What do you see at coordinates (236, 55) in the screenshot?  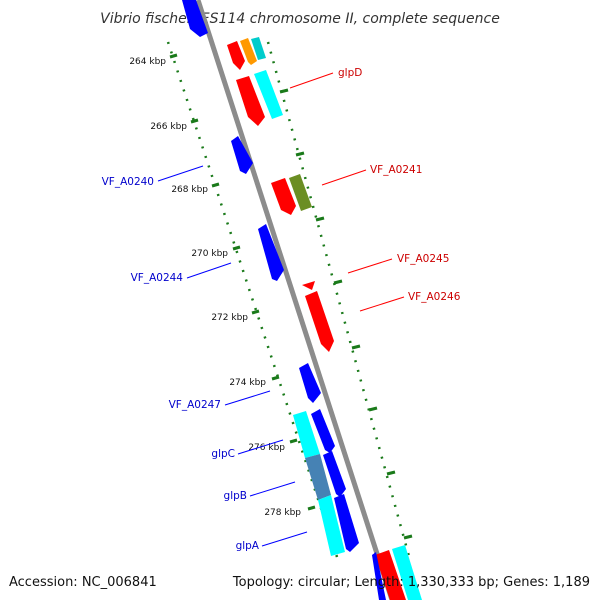 I see `gene-red-small-top` at bounding box center [236, 55].